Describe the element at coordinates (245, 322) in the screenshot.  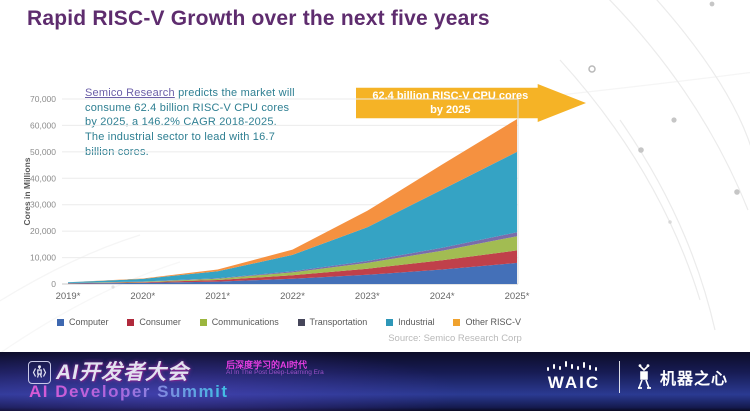
I see `legend-label: Communications` at that location.